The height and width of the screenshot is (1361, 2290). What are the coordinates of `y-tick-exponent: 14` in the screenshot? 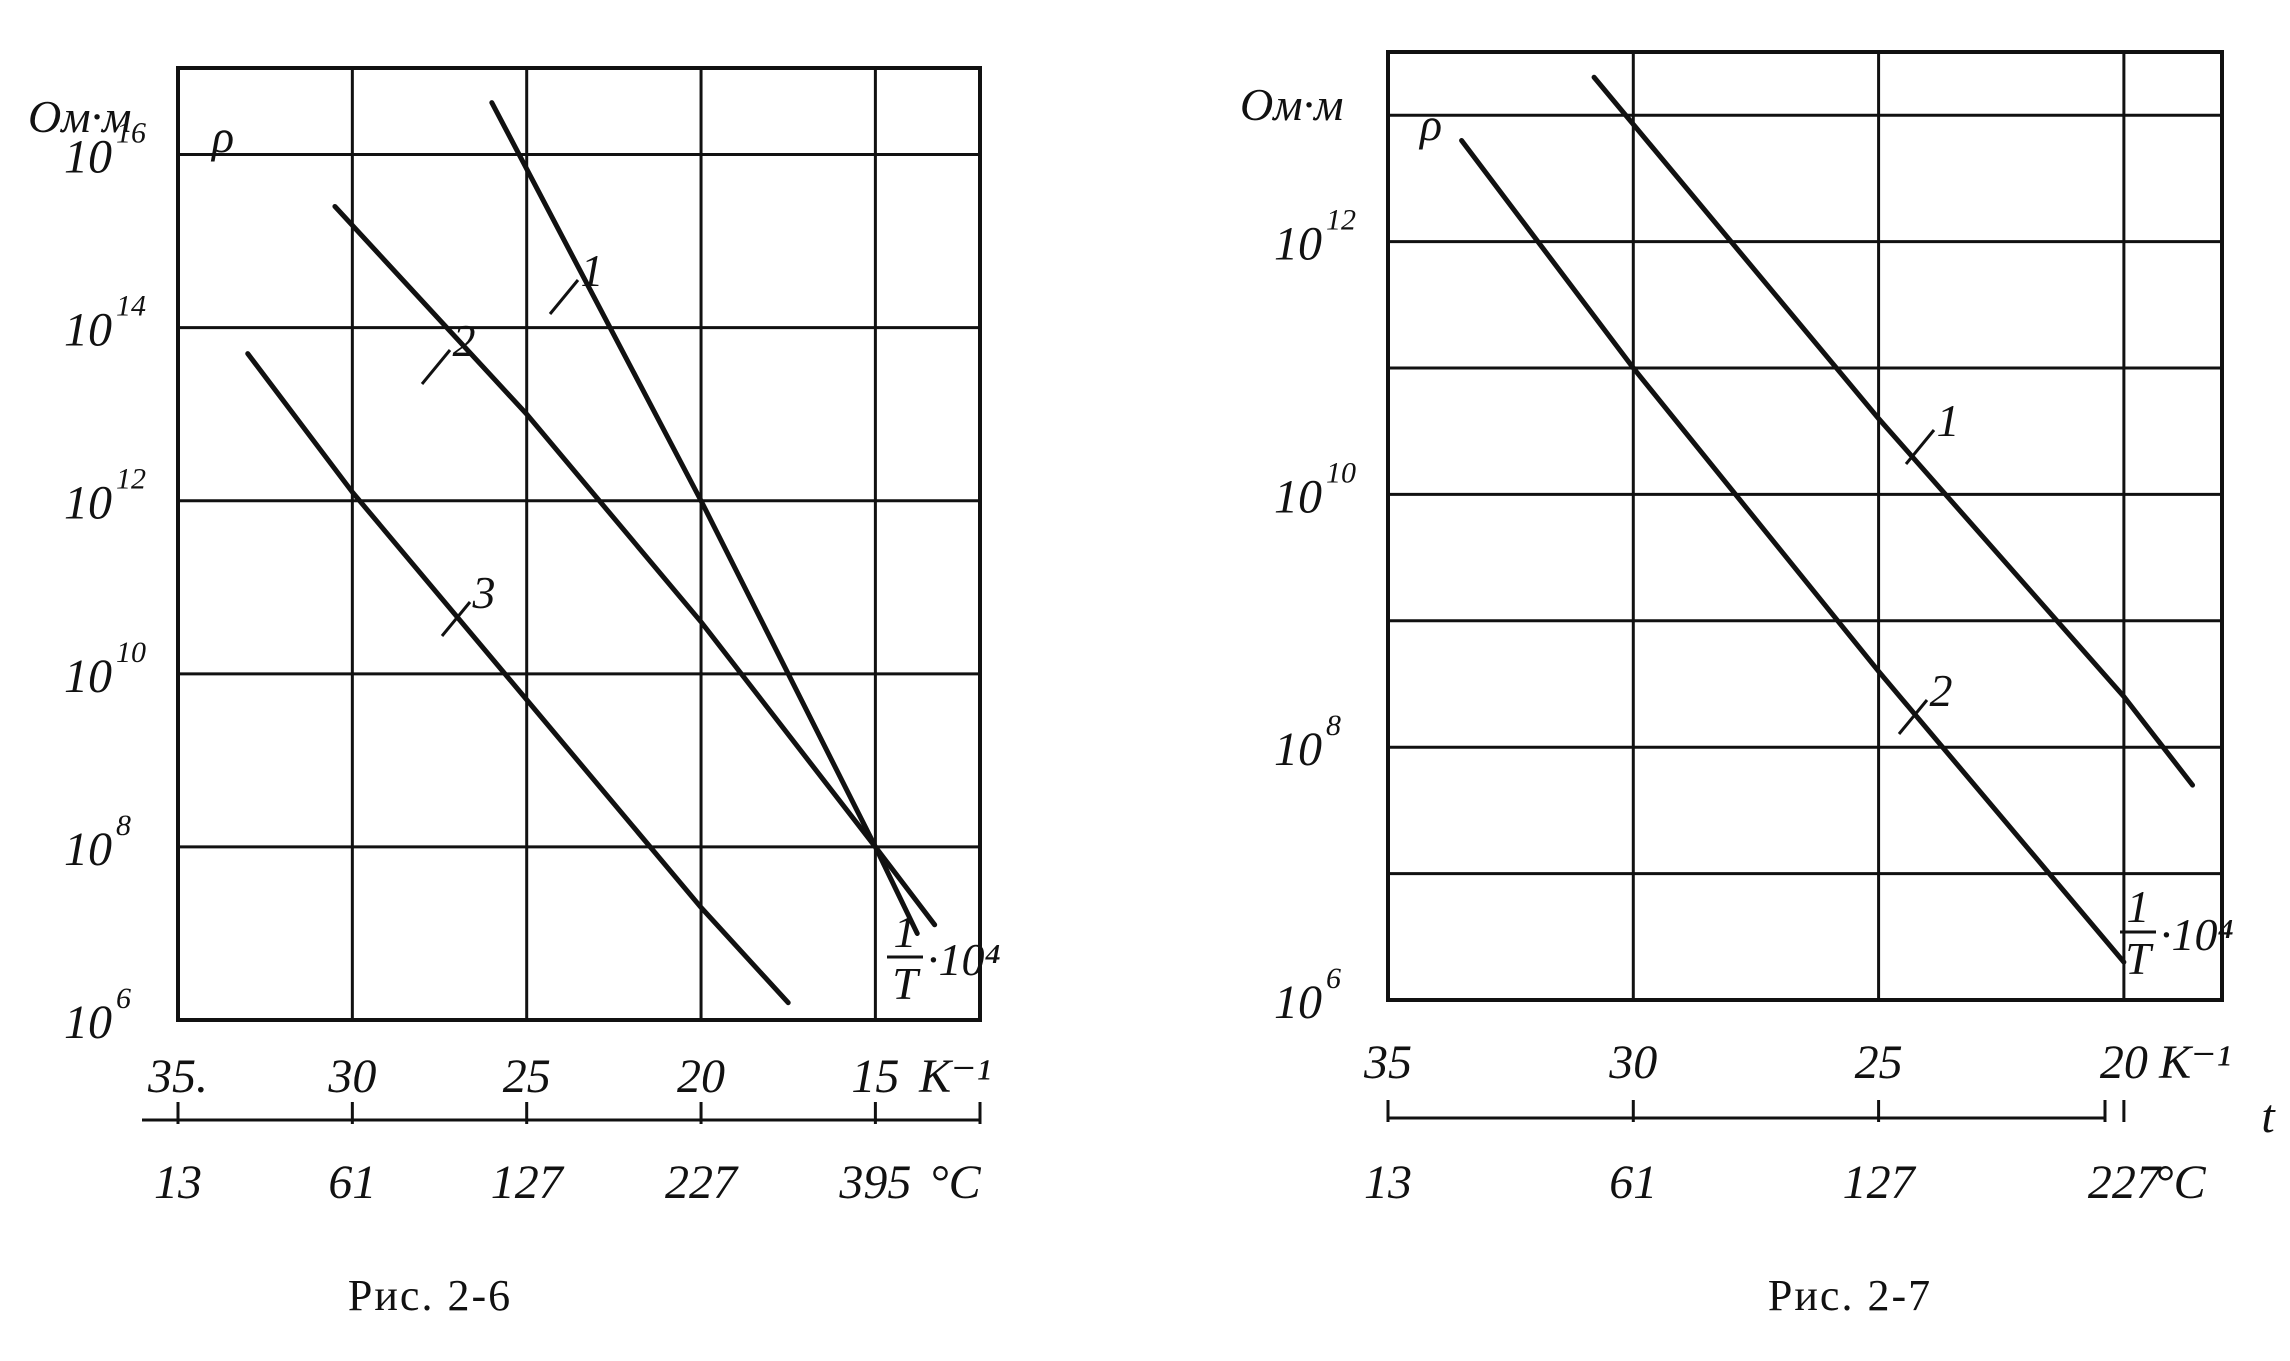 It's located at (131, 306).